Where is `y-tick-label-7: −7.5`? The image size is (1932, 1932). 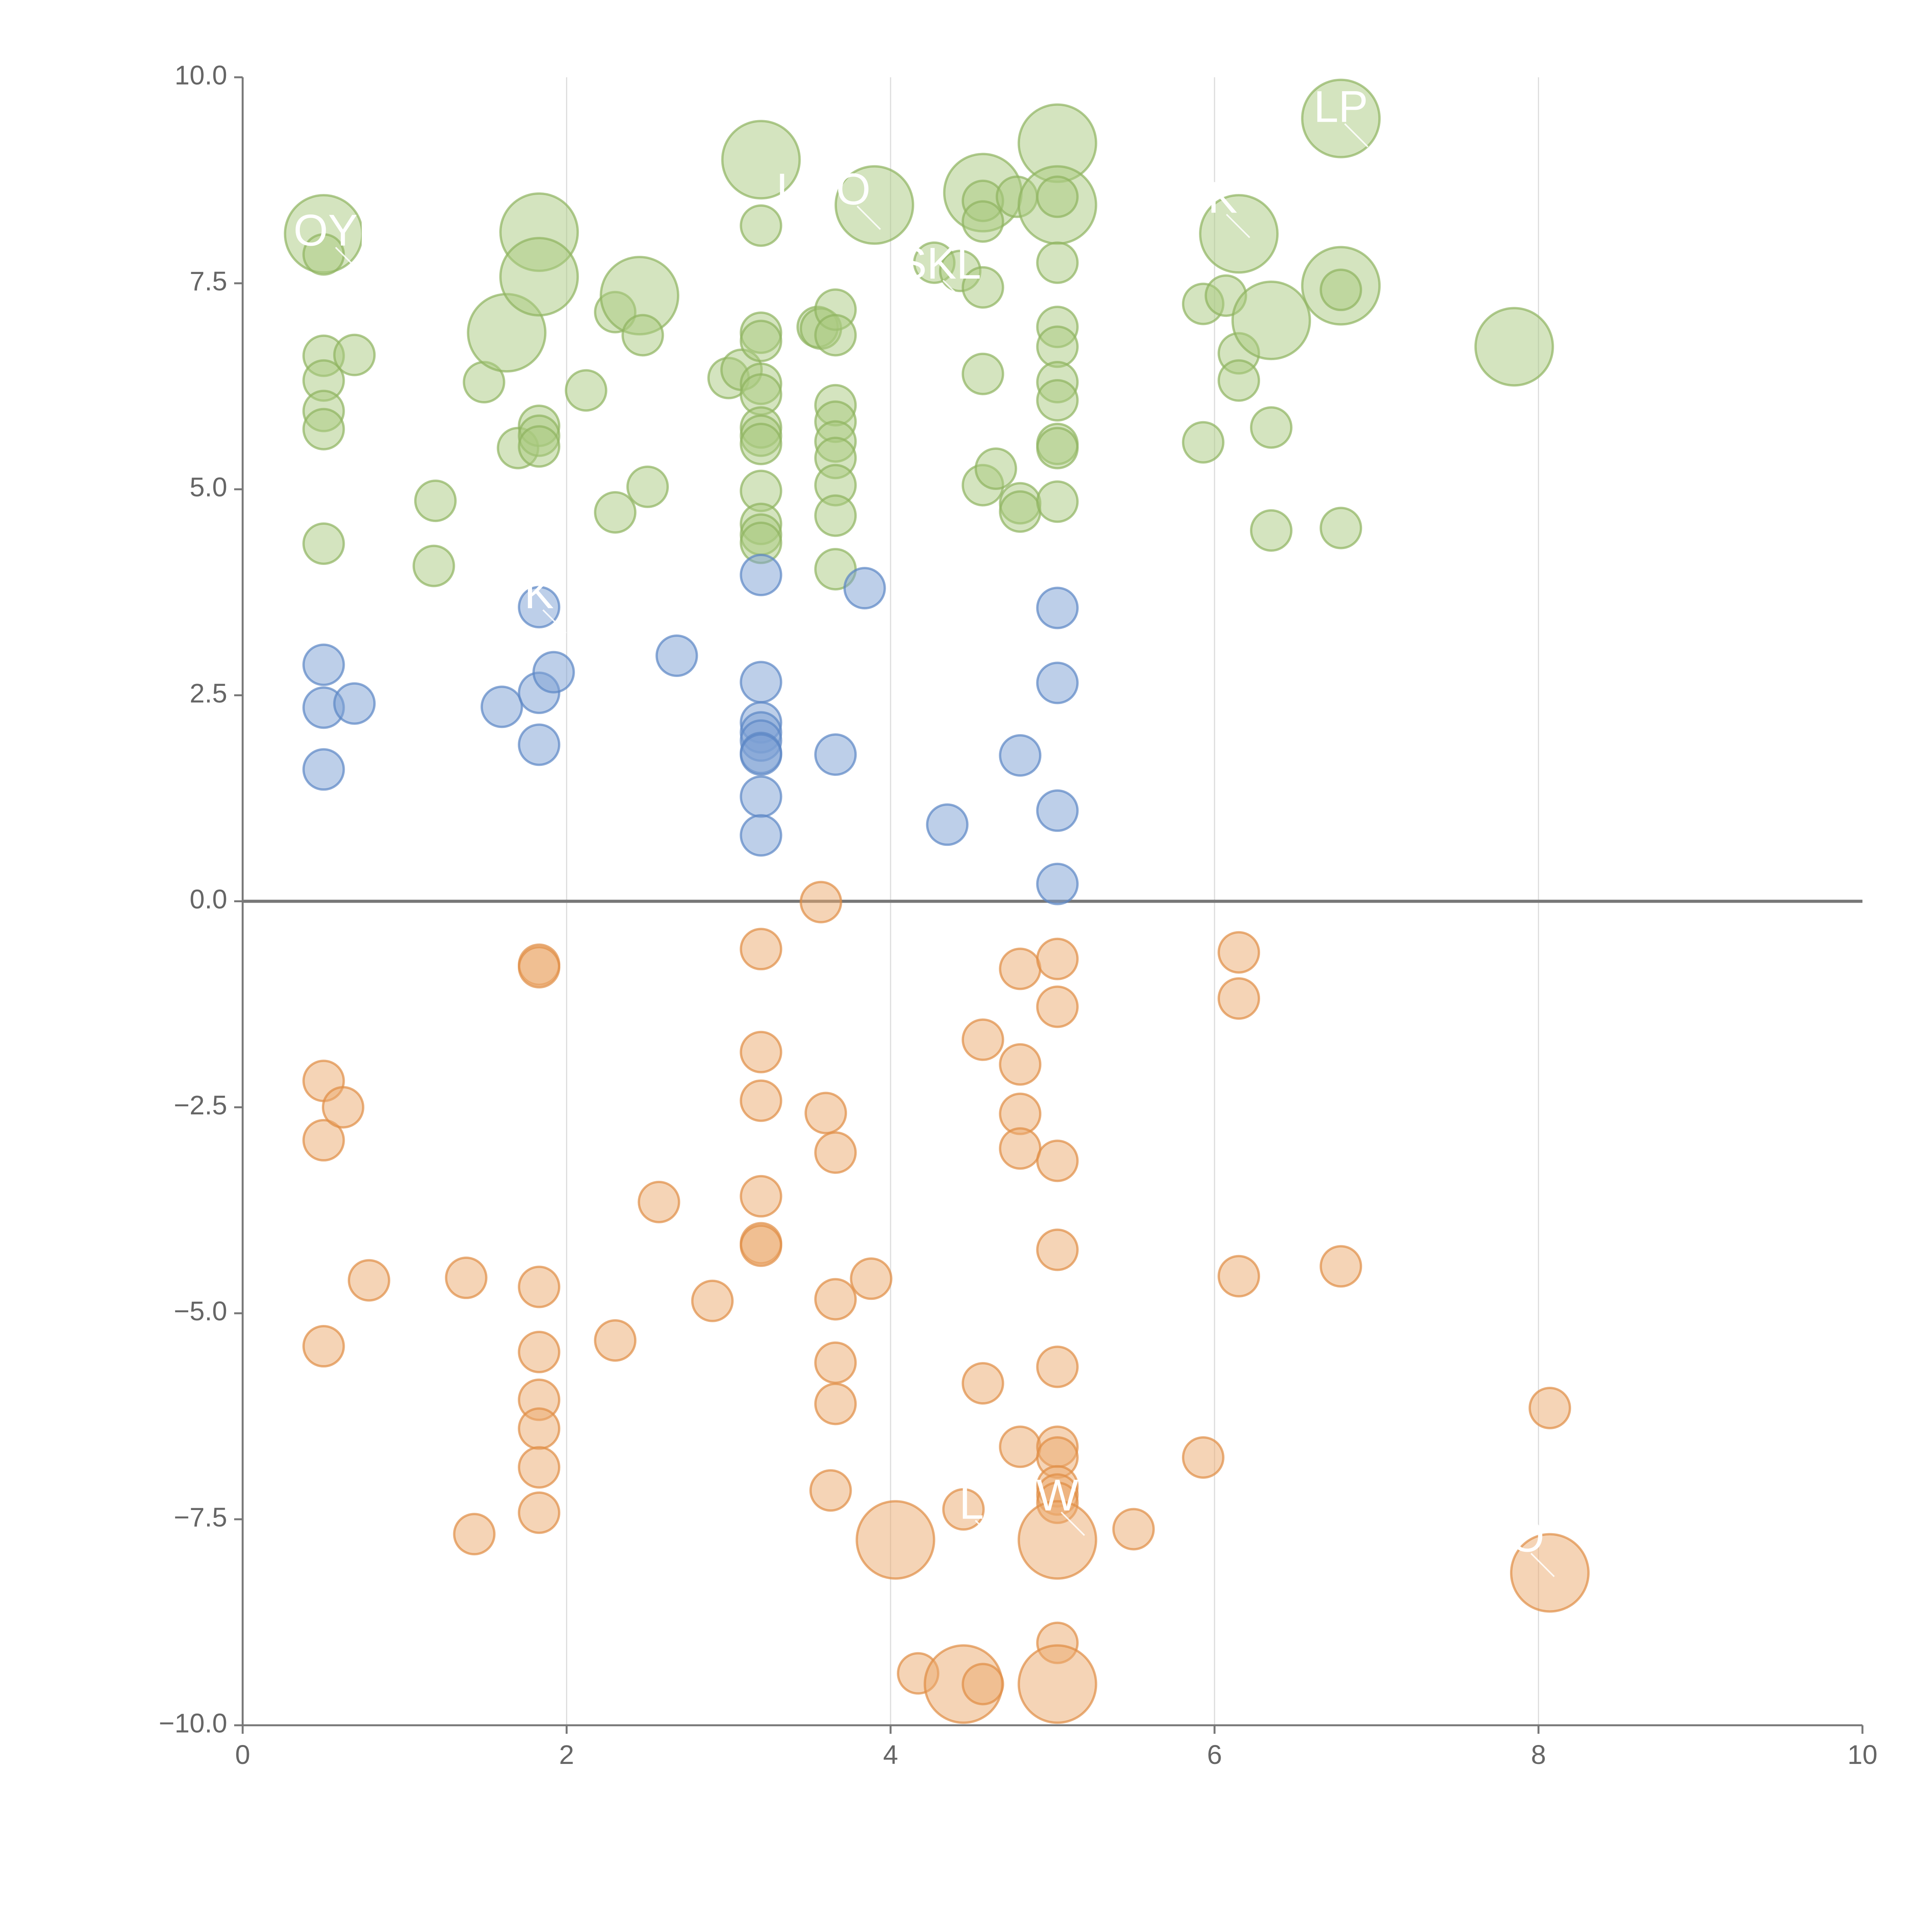
y-tick-label-7: −7.5 is located at coordinates (200, 1517).